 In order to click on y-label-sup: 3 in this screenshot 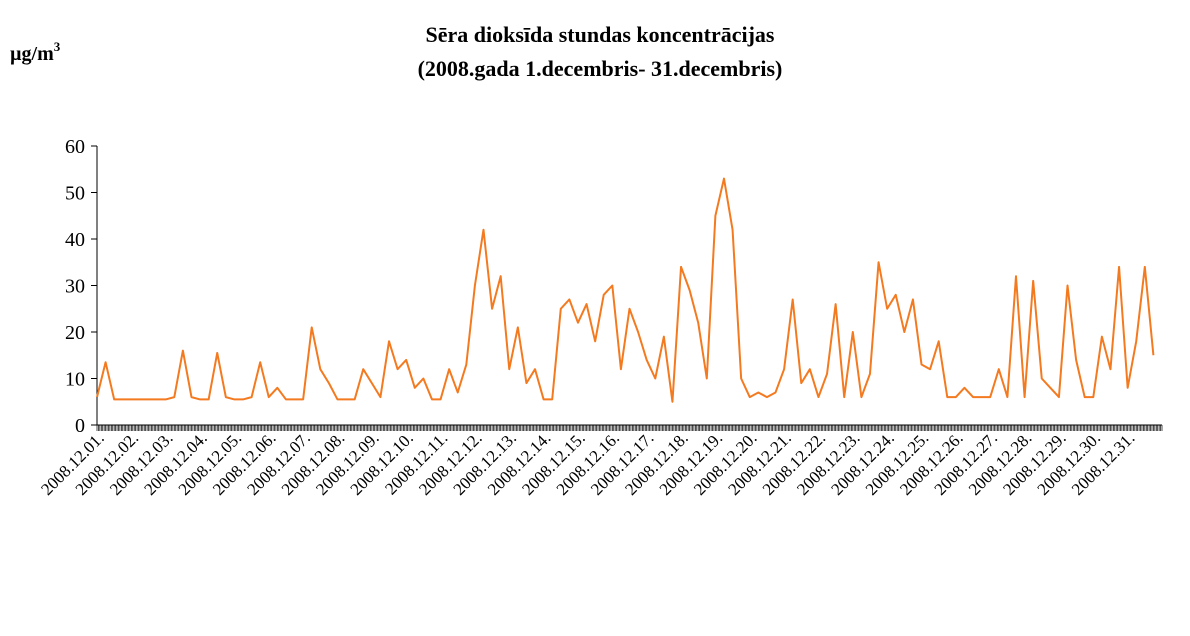, I will do `click(57, 46)`.